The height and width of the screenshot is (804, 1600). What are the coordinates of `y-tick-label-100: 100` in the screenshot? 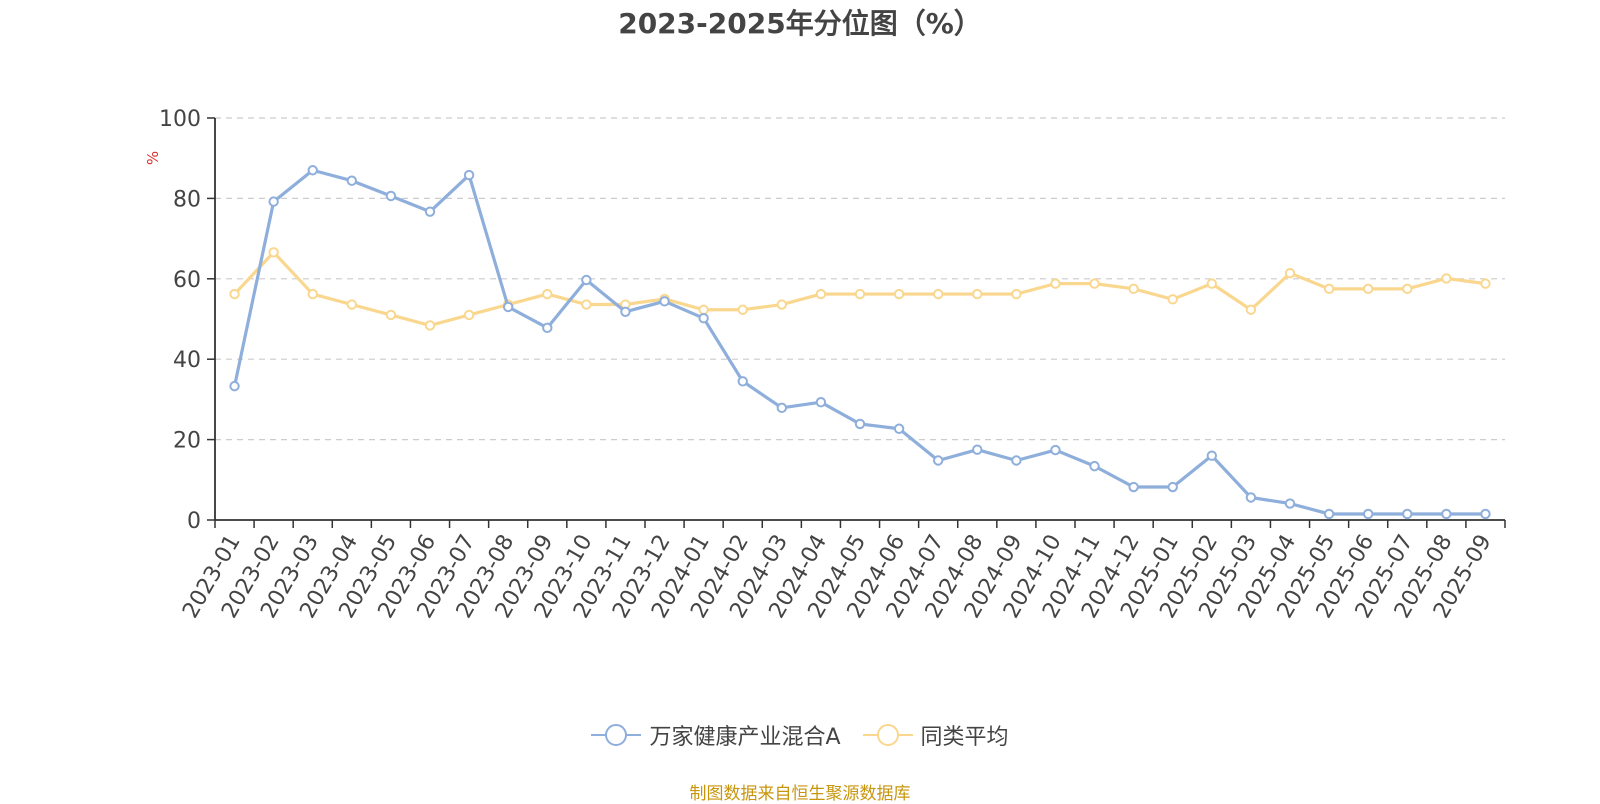 It's located at (180, 119).